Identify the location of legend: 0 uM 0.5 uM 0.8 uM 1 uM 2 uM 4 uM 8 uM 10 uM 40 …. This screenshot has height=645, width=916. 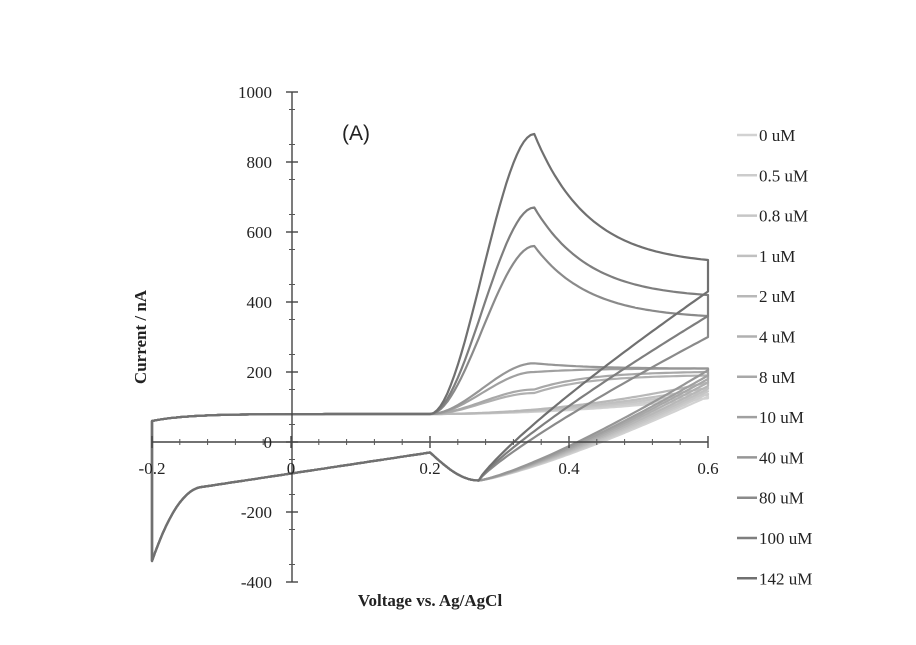
(774, 357).